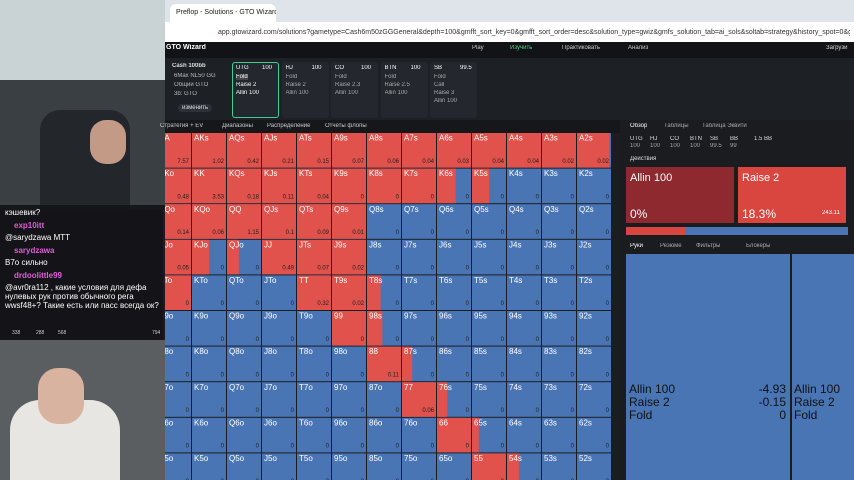  Describe the element at coordinates (585, 351) in the screenshot. I see `cell-label: 82s` at that location.